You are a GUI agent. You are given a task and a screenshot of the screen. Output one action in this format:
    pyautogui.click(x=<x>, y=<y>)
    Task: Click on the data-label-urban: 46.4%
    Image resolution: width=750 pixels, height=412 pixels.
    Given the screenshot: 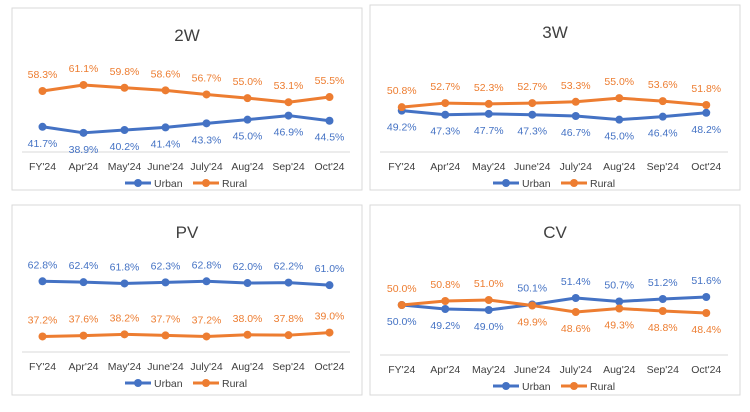 What is the action you would take?
    pyautogui.click(x=663, y=134)
    